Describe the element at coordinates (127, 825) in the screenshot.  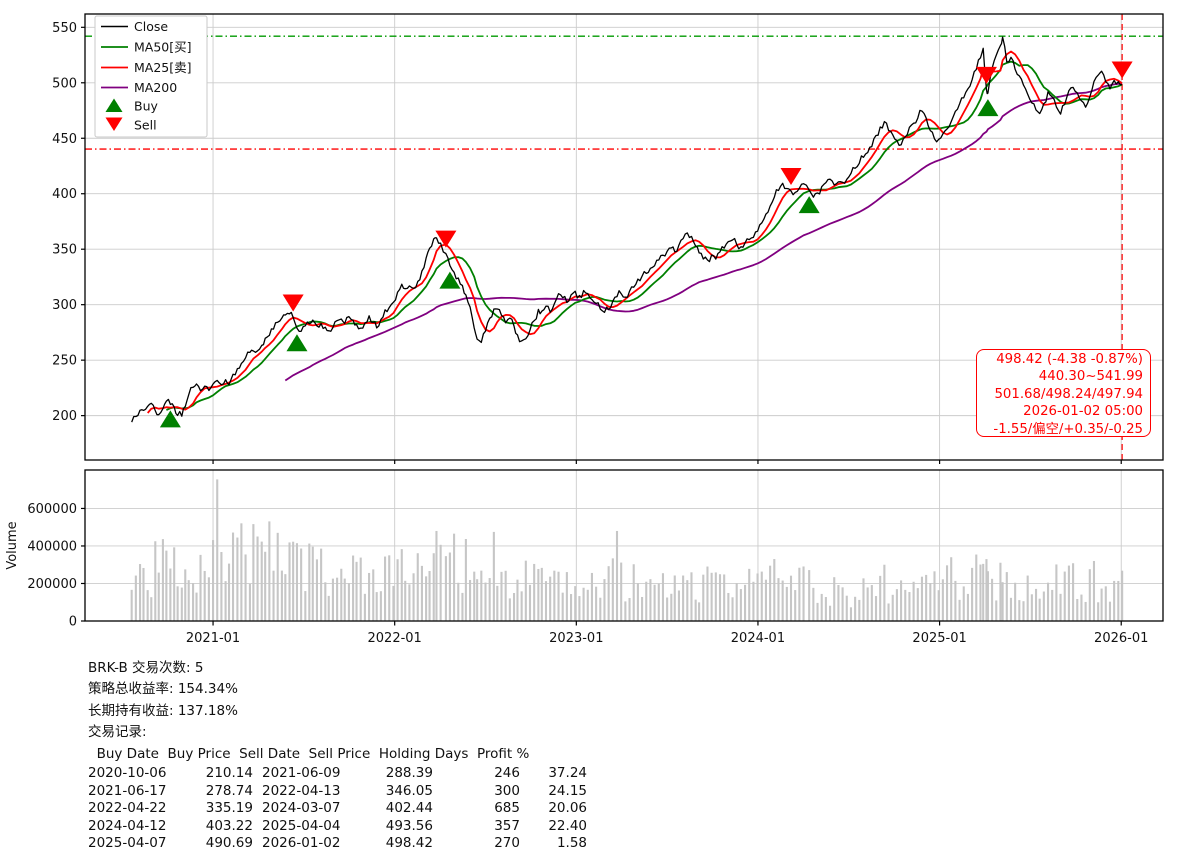
I see `trade-cell: 2024-04-12` at that location.